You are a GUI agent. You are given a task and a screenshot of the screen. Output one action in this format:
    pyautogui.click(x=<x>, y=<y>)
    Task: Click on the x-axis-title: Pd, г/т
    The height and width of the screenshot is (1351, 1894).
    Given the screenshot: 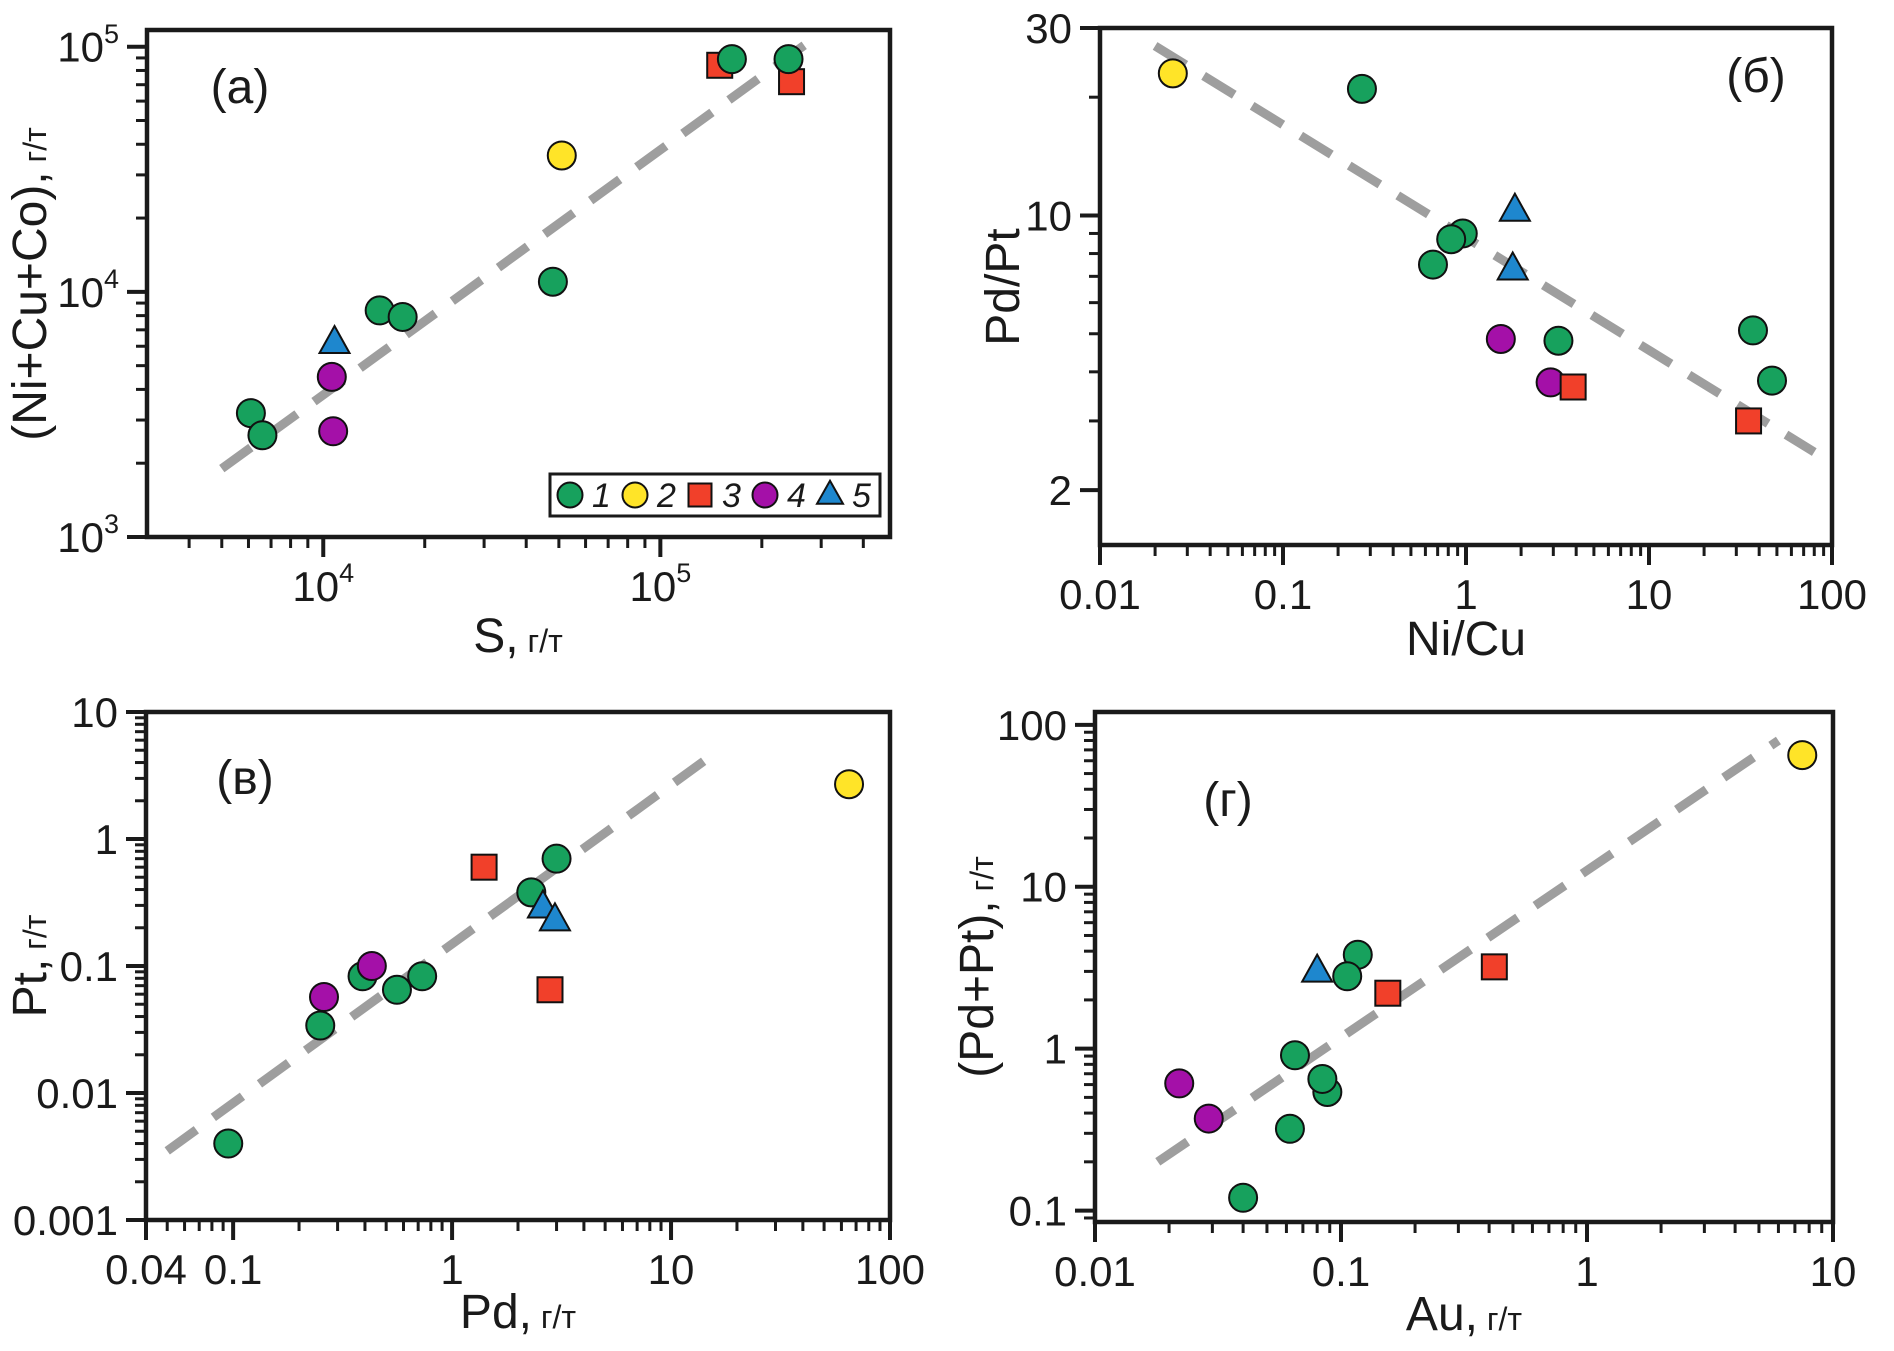 What is the action you would take?
    pyautogui.click(x=518, y=1312)
    